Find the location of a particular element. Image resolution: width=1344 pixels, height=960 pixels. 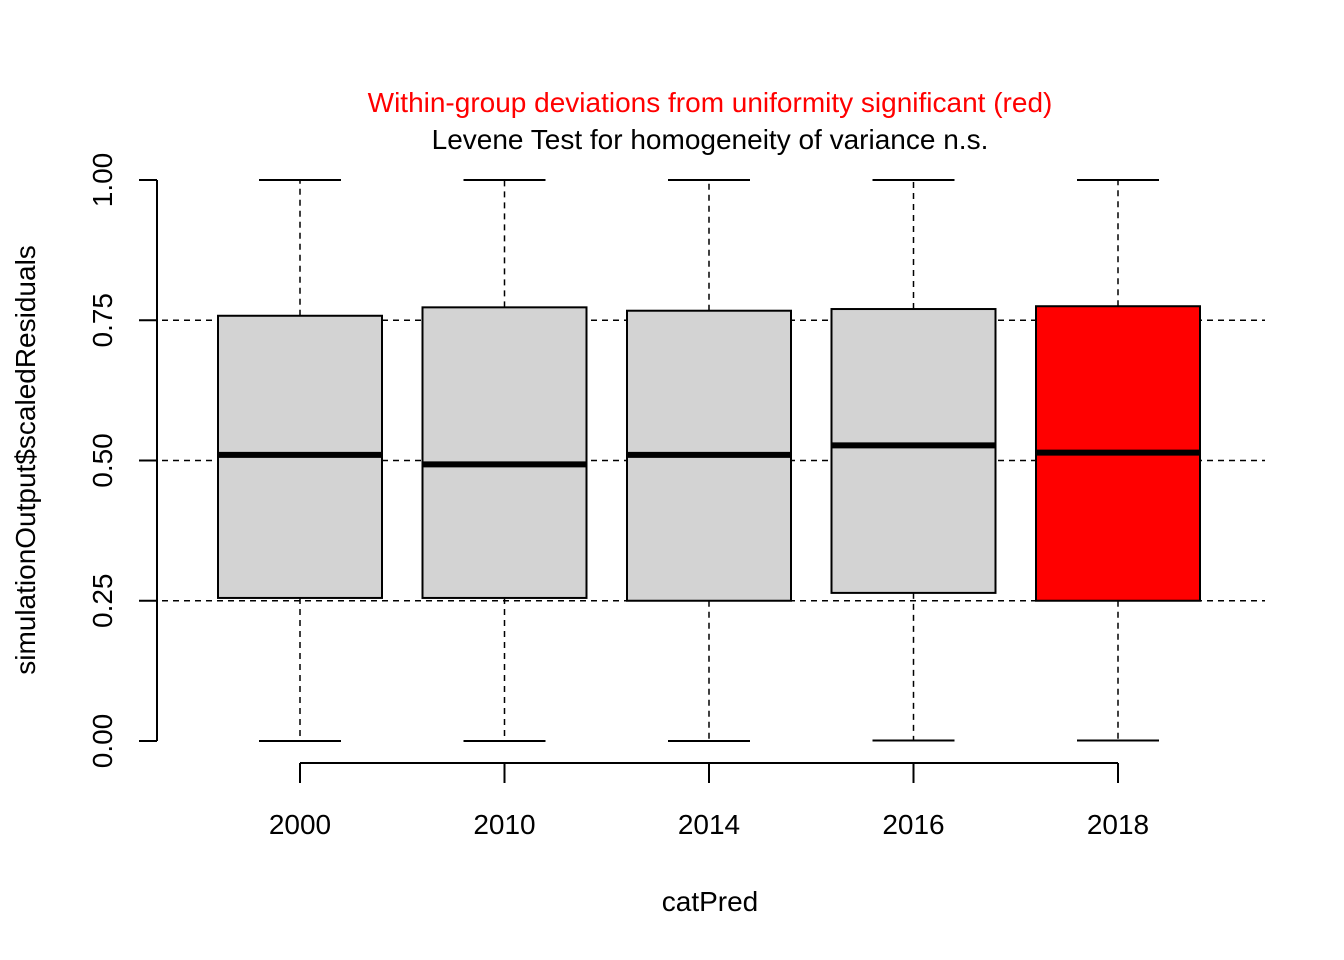

y-axis: 0.00 0.25 0.50 0.75 1.00 is located at coordinates (122, 461).